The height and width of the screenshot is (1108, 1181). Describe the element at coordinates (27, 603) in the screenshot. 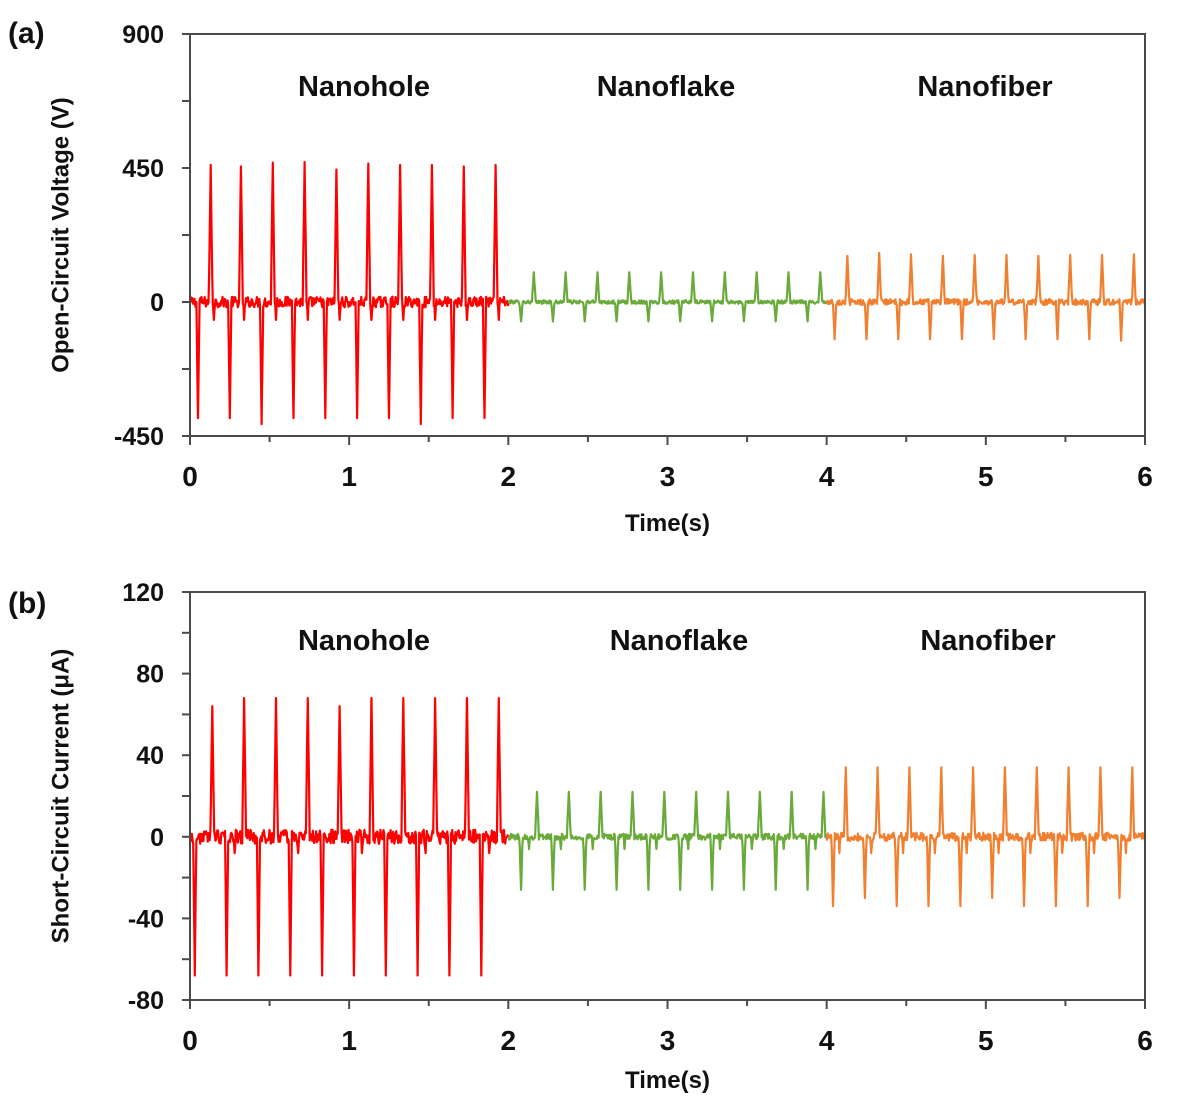

I see `panel-label-b: (b)` at that location.